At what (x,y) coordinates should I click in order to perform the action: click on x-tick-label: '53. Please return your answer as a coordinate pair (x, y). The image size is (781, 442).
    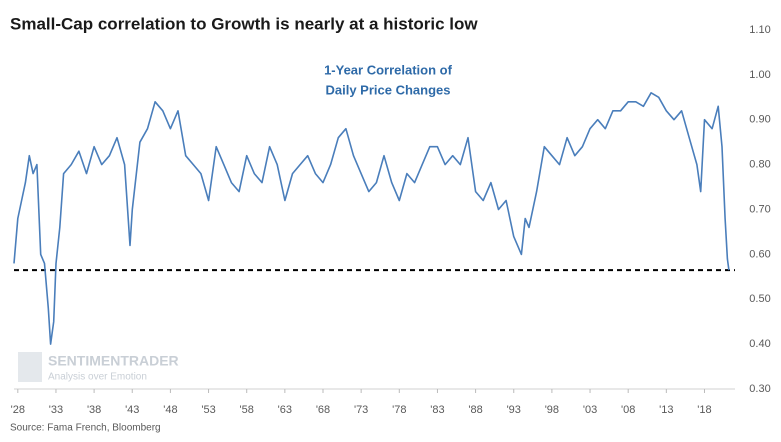
    Looking at the image, I should click on (208, 410).